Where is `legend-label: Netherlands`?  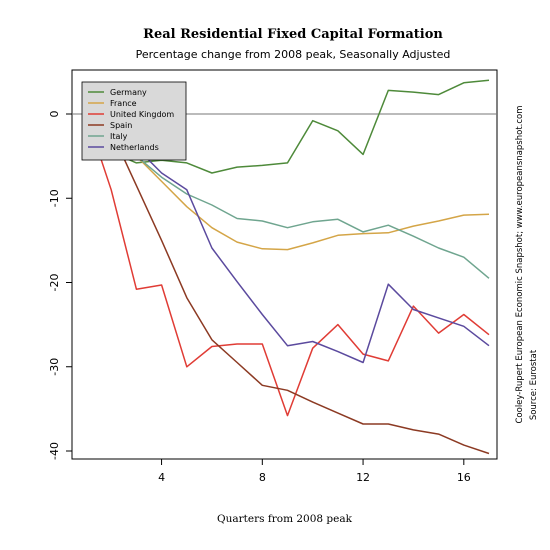
legend-label: Netherlands is located at coordinates (134, 147).